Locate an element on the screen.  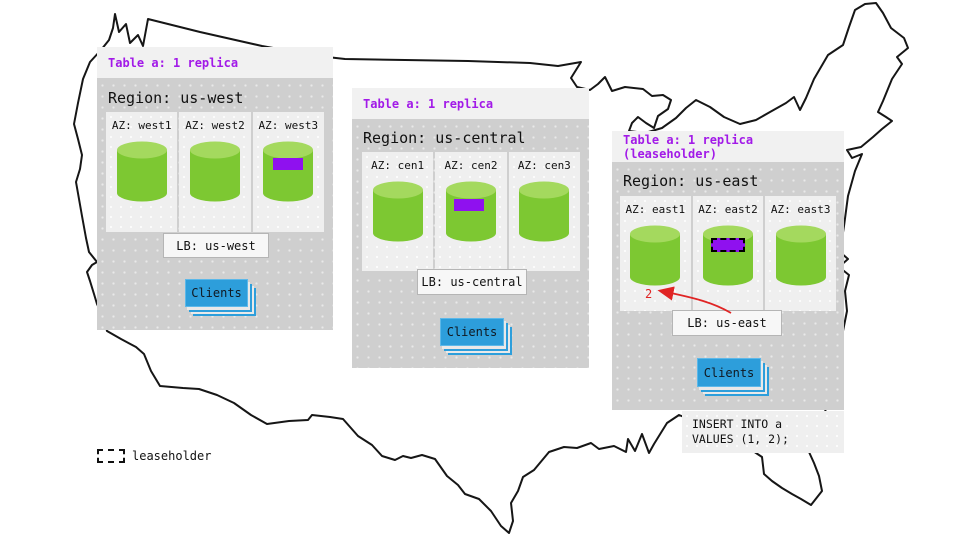
az-box-cen3: AZ: cen3 is located at coordinates (544, 211).